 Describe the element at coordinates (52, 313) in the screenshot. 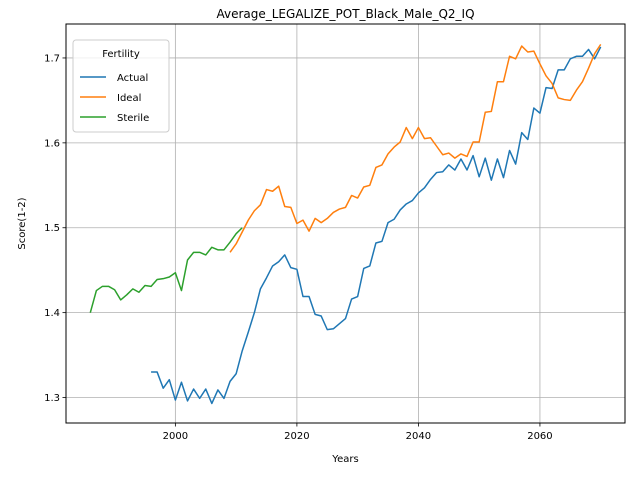

I see `y-tick-label: 1.4` at that location.